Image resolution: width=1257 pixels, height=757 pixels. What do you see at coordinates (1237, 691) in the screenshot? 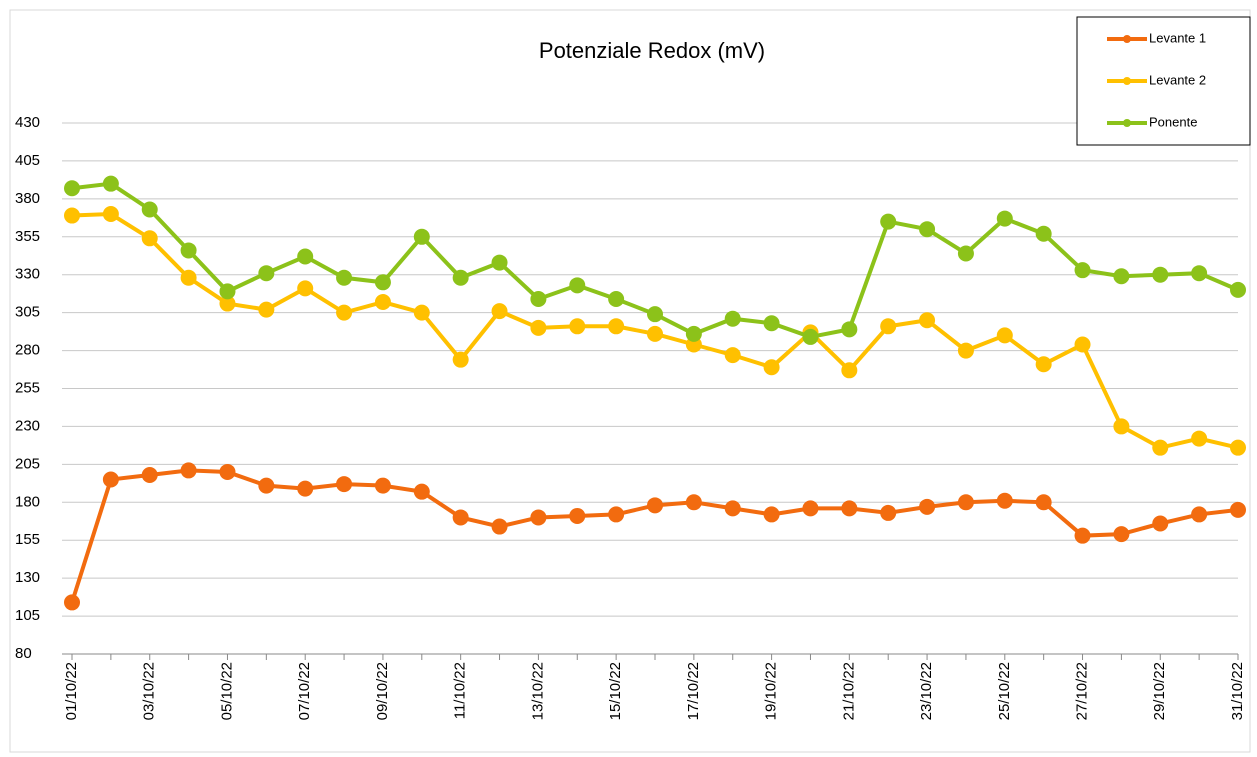
I see `x-tick-label: 31/10/22` at bounding box center [1237, 691].